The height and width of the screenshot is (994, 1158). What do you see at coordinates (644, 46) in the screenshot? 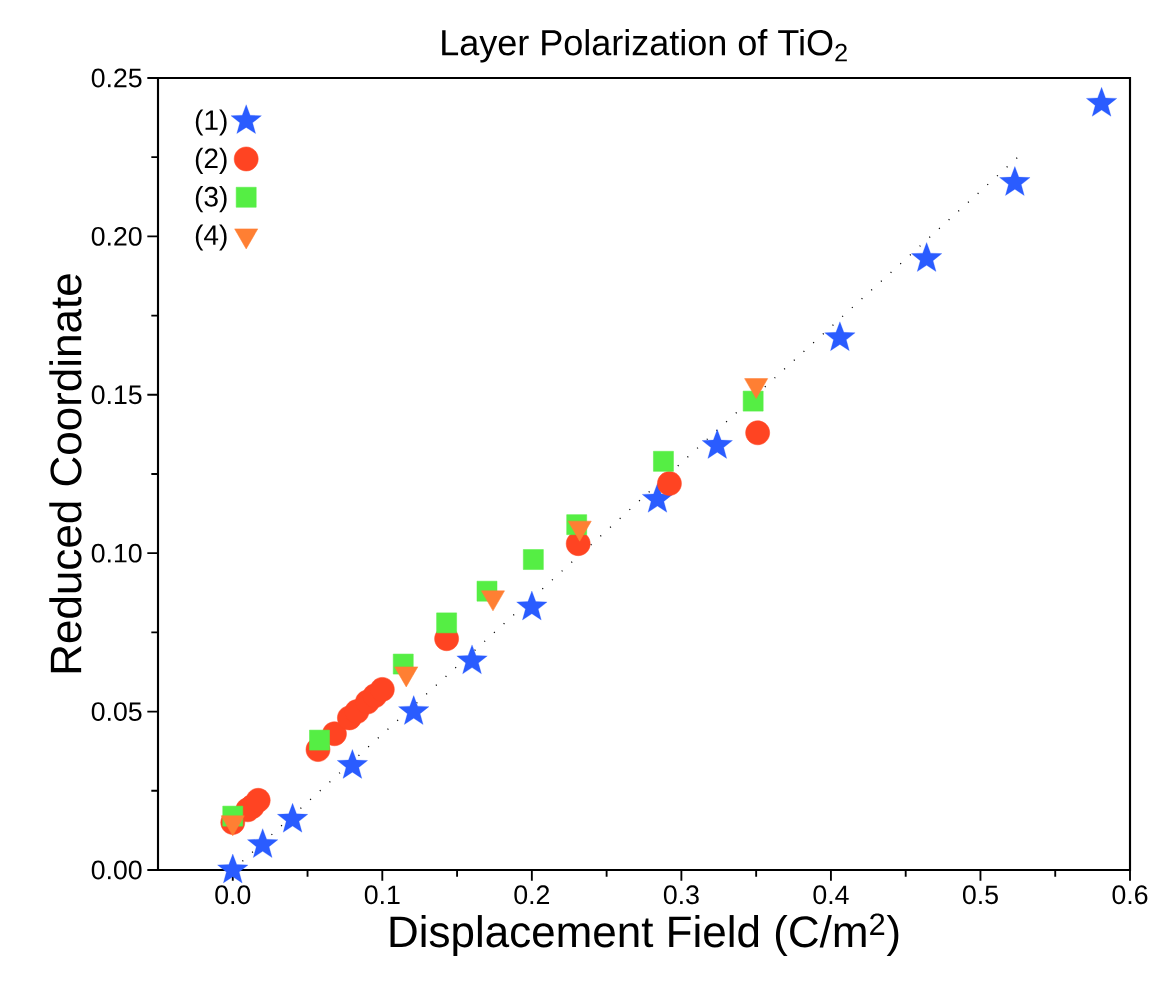
I see `chart-title: Layer Polarization of TiO$_{2}$` at bounding box center [644, 46].